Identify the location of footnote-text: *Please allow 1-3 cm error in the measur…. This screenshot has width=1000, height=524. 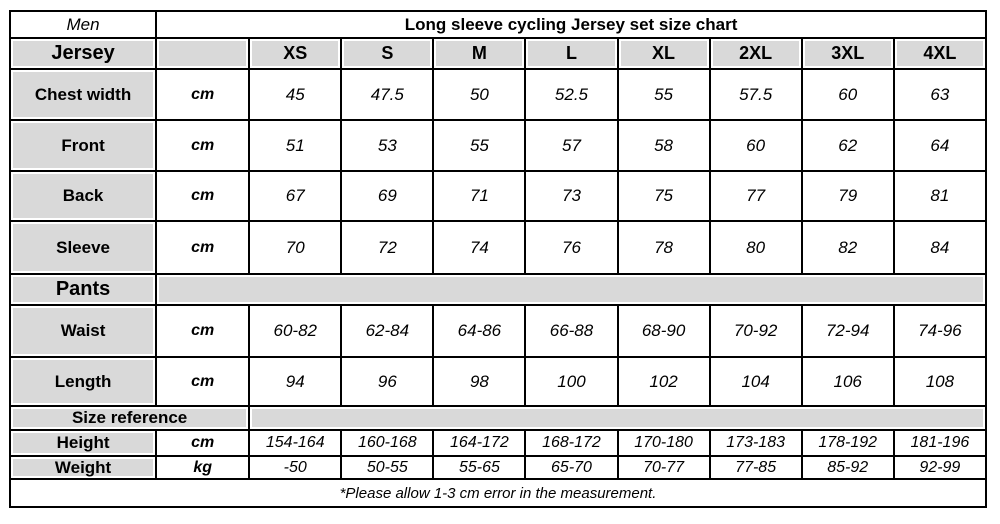
(498, 493).